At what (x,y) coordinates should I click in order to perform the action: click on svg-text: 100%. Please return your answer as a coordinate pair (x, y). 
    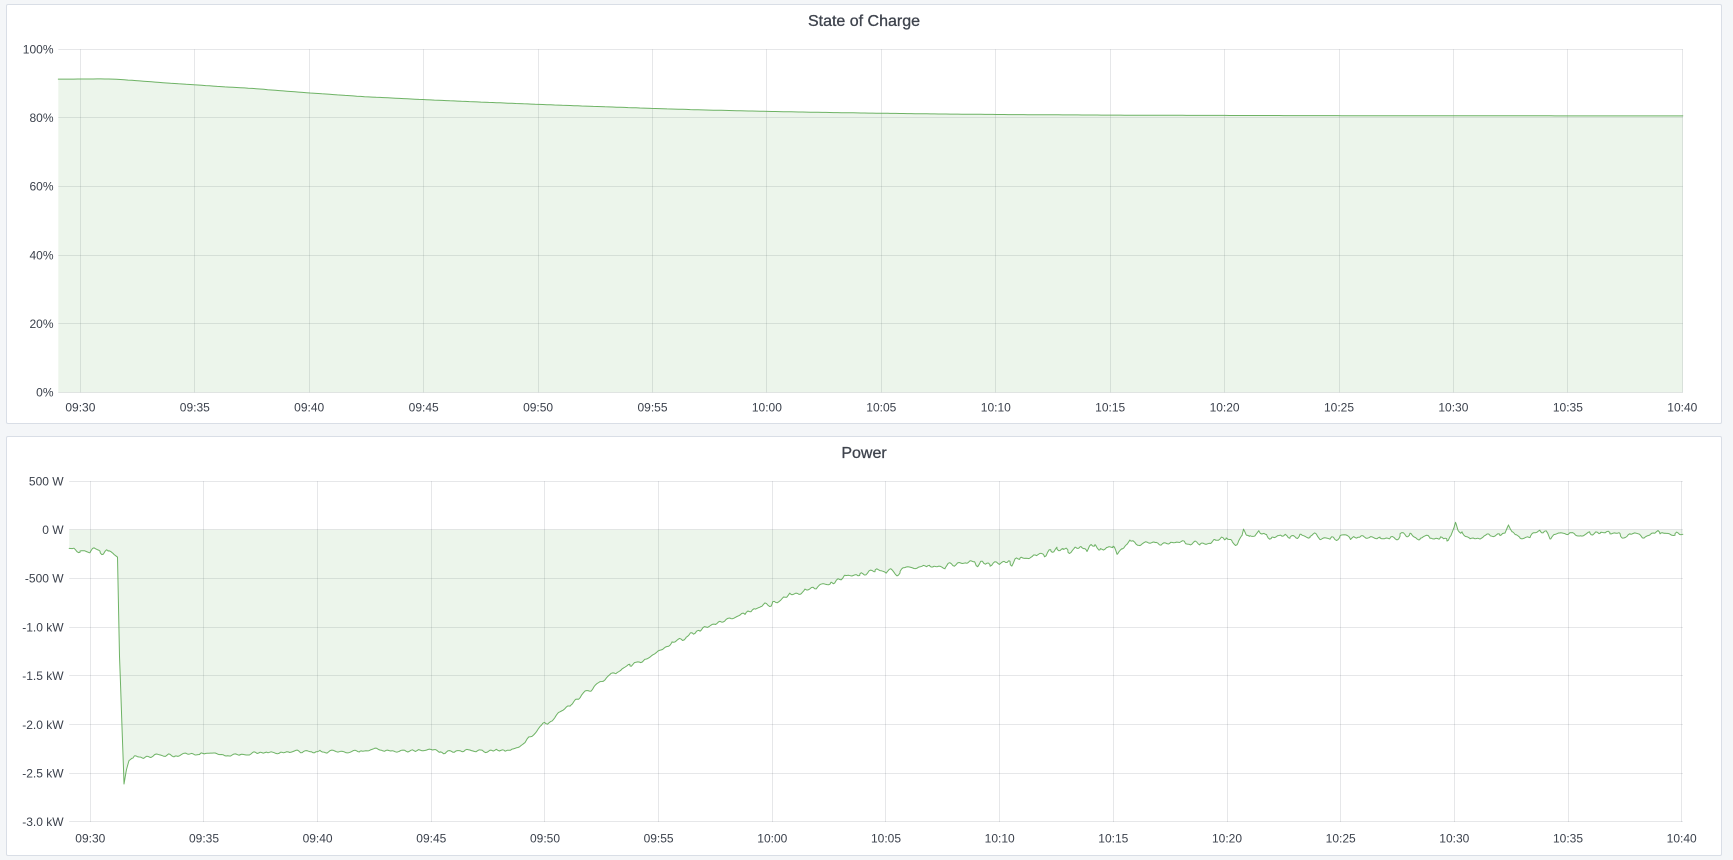
    Looking at the image, I should click on (38, 50).